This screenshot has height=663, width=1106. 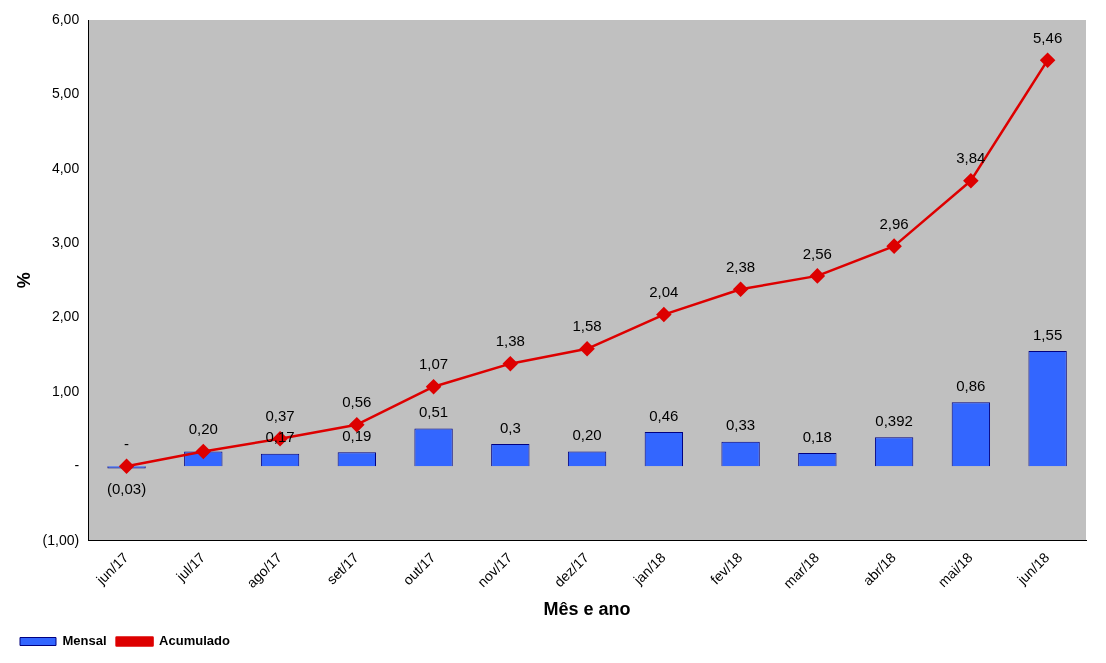 What do you see at coordinates (741, 425) in the screenshot?
I see `data-label: 0,33` at bounding box center [741, 425].